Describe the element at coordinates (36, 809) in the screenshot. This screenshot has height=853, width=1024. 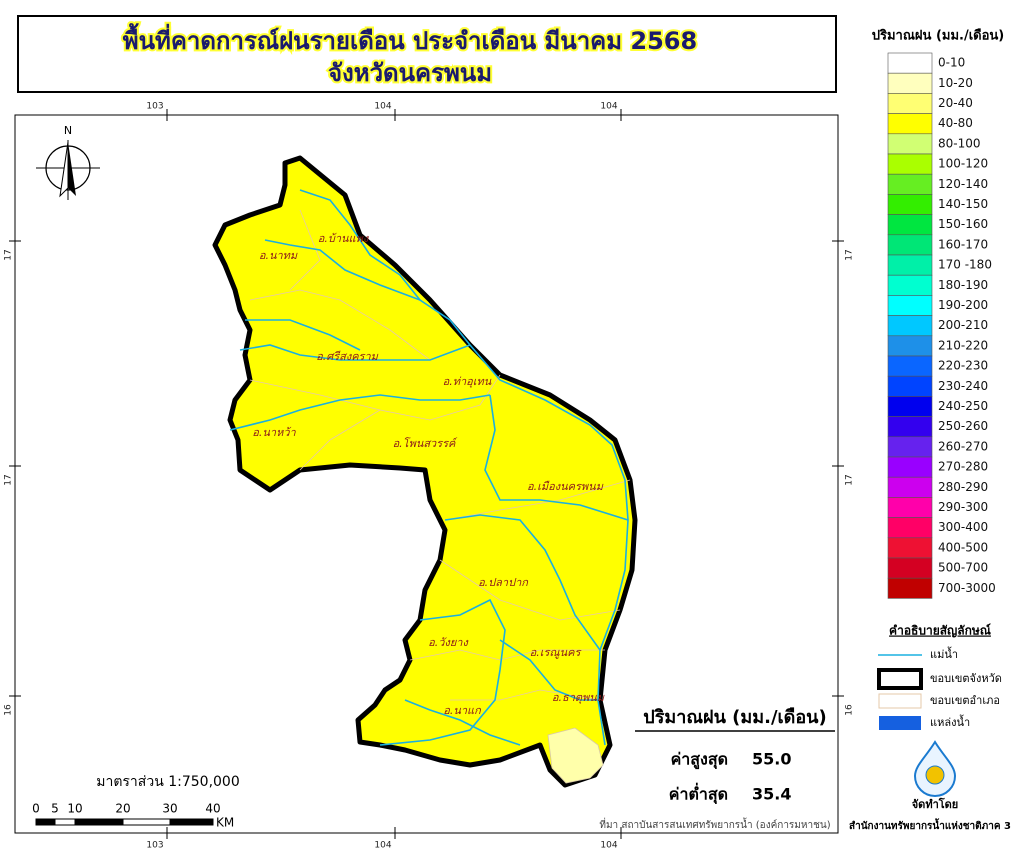
I see `scale-tick-label: 0` at that location.